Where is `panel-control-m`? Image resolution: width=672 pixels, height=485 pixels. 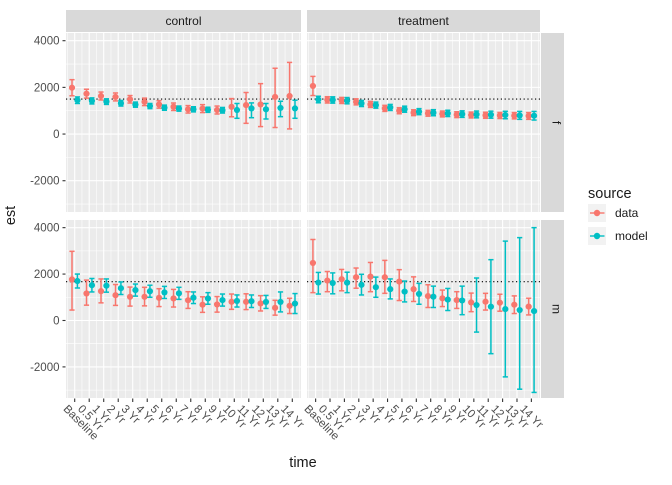 panel-control-m is located at coordinates (183, 309).